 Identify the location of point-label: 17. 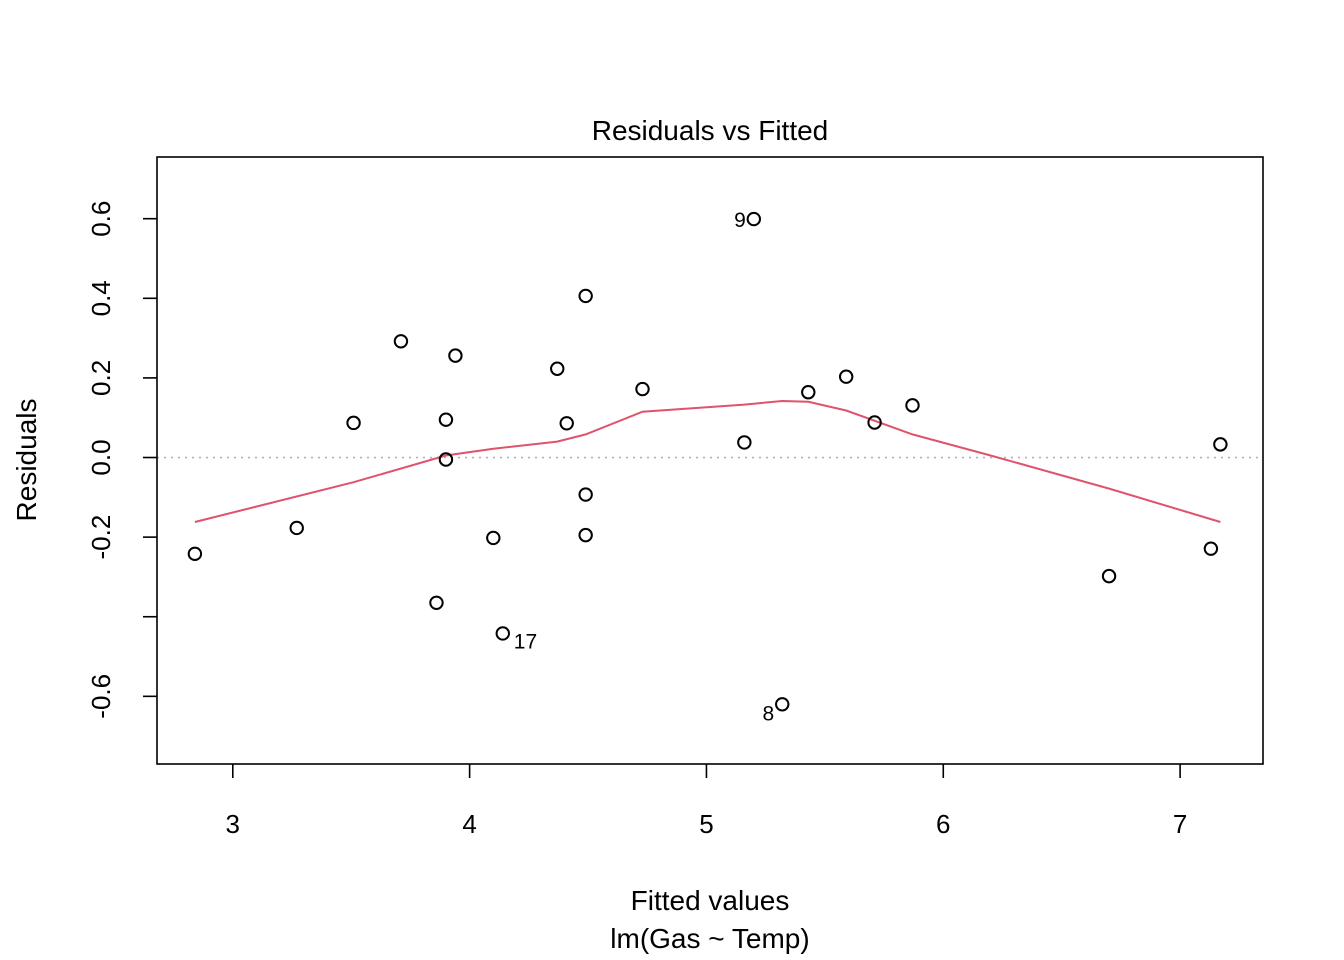
(525, 641).